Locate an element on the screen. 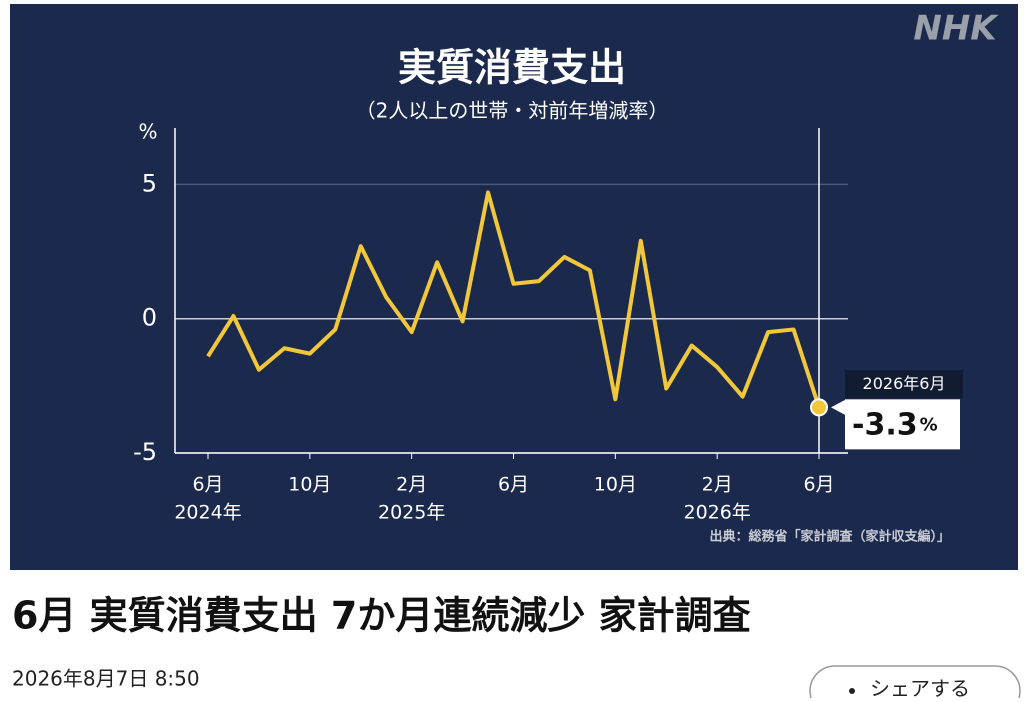  callout-number: -3.3 is located at coordinates (885, 424).